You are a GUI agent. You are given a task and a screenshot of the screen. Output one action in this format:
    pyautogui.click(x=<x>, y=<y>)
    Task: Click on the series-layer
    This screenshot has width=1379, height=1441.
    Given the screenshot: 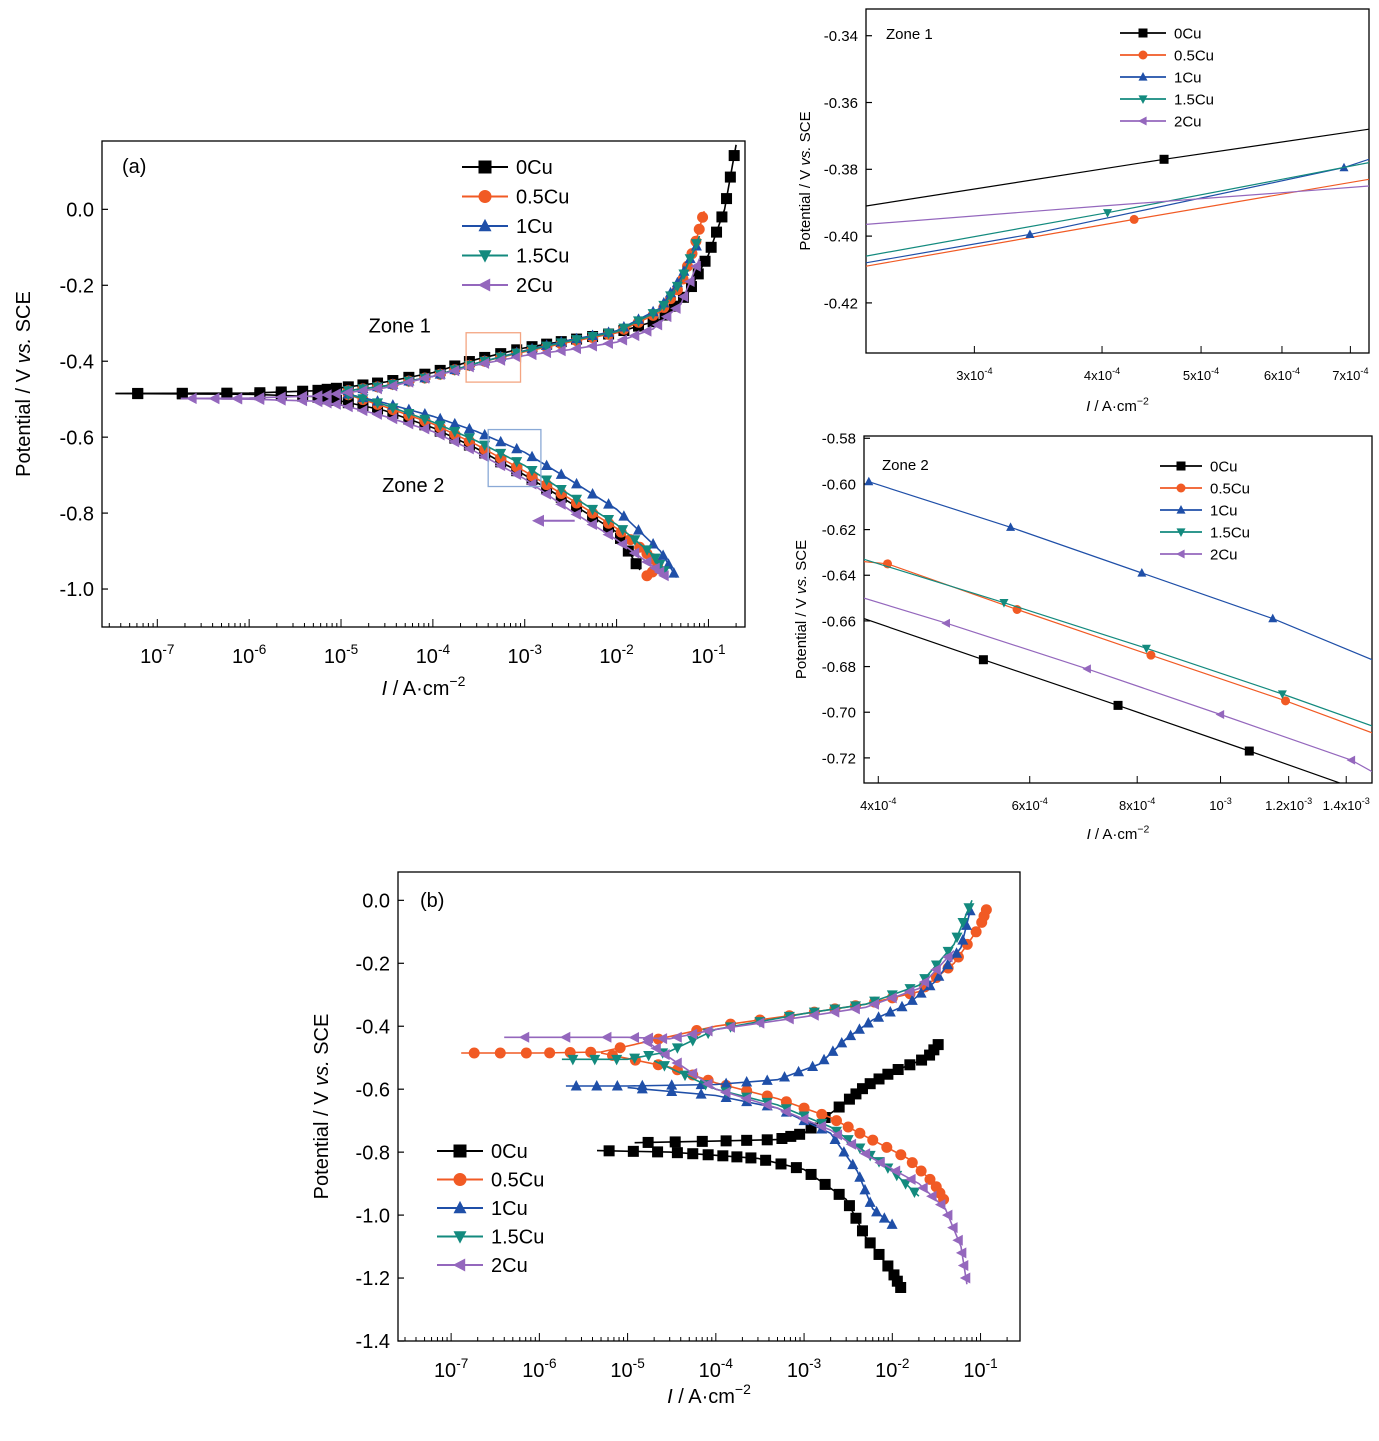 What is the action you would take?
    pyautogui.click(x=1117, y=197)
    